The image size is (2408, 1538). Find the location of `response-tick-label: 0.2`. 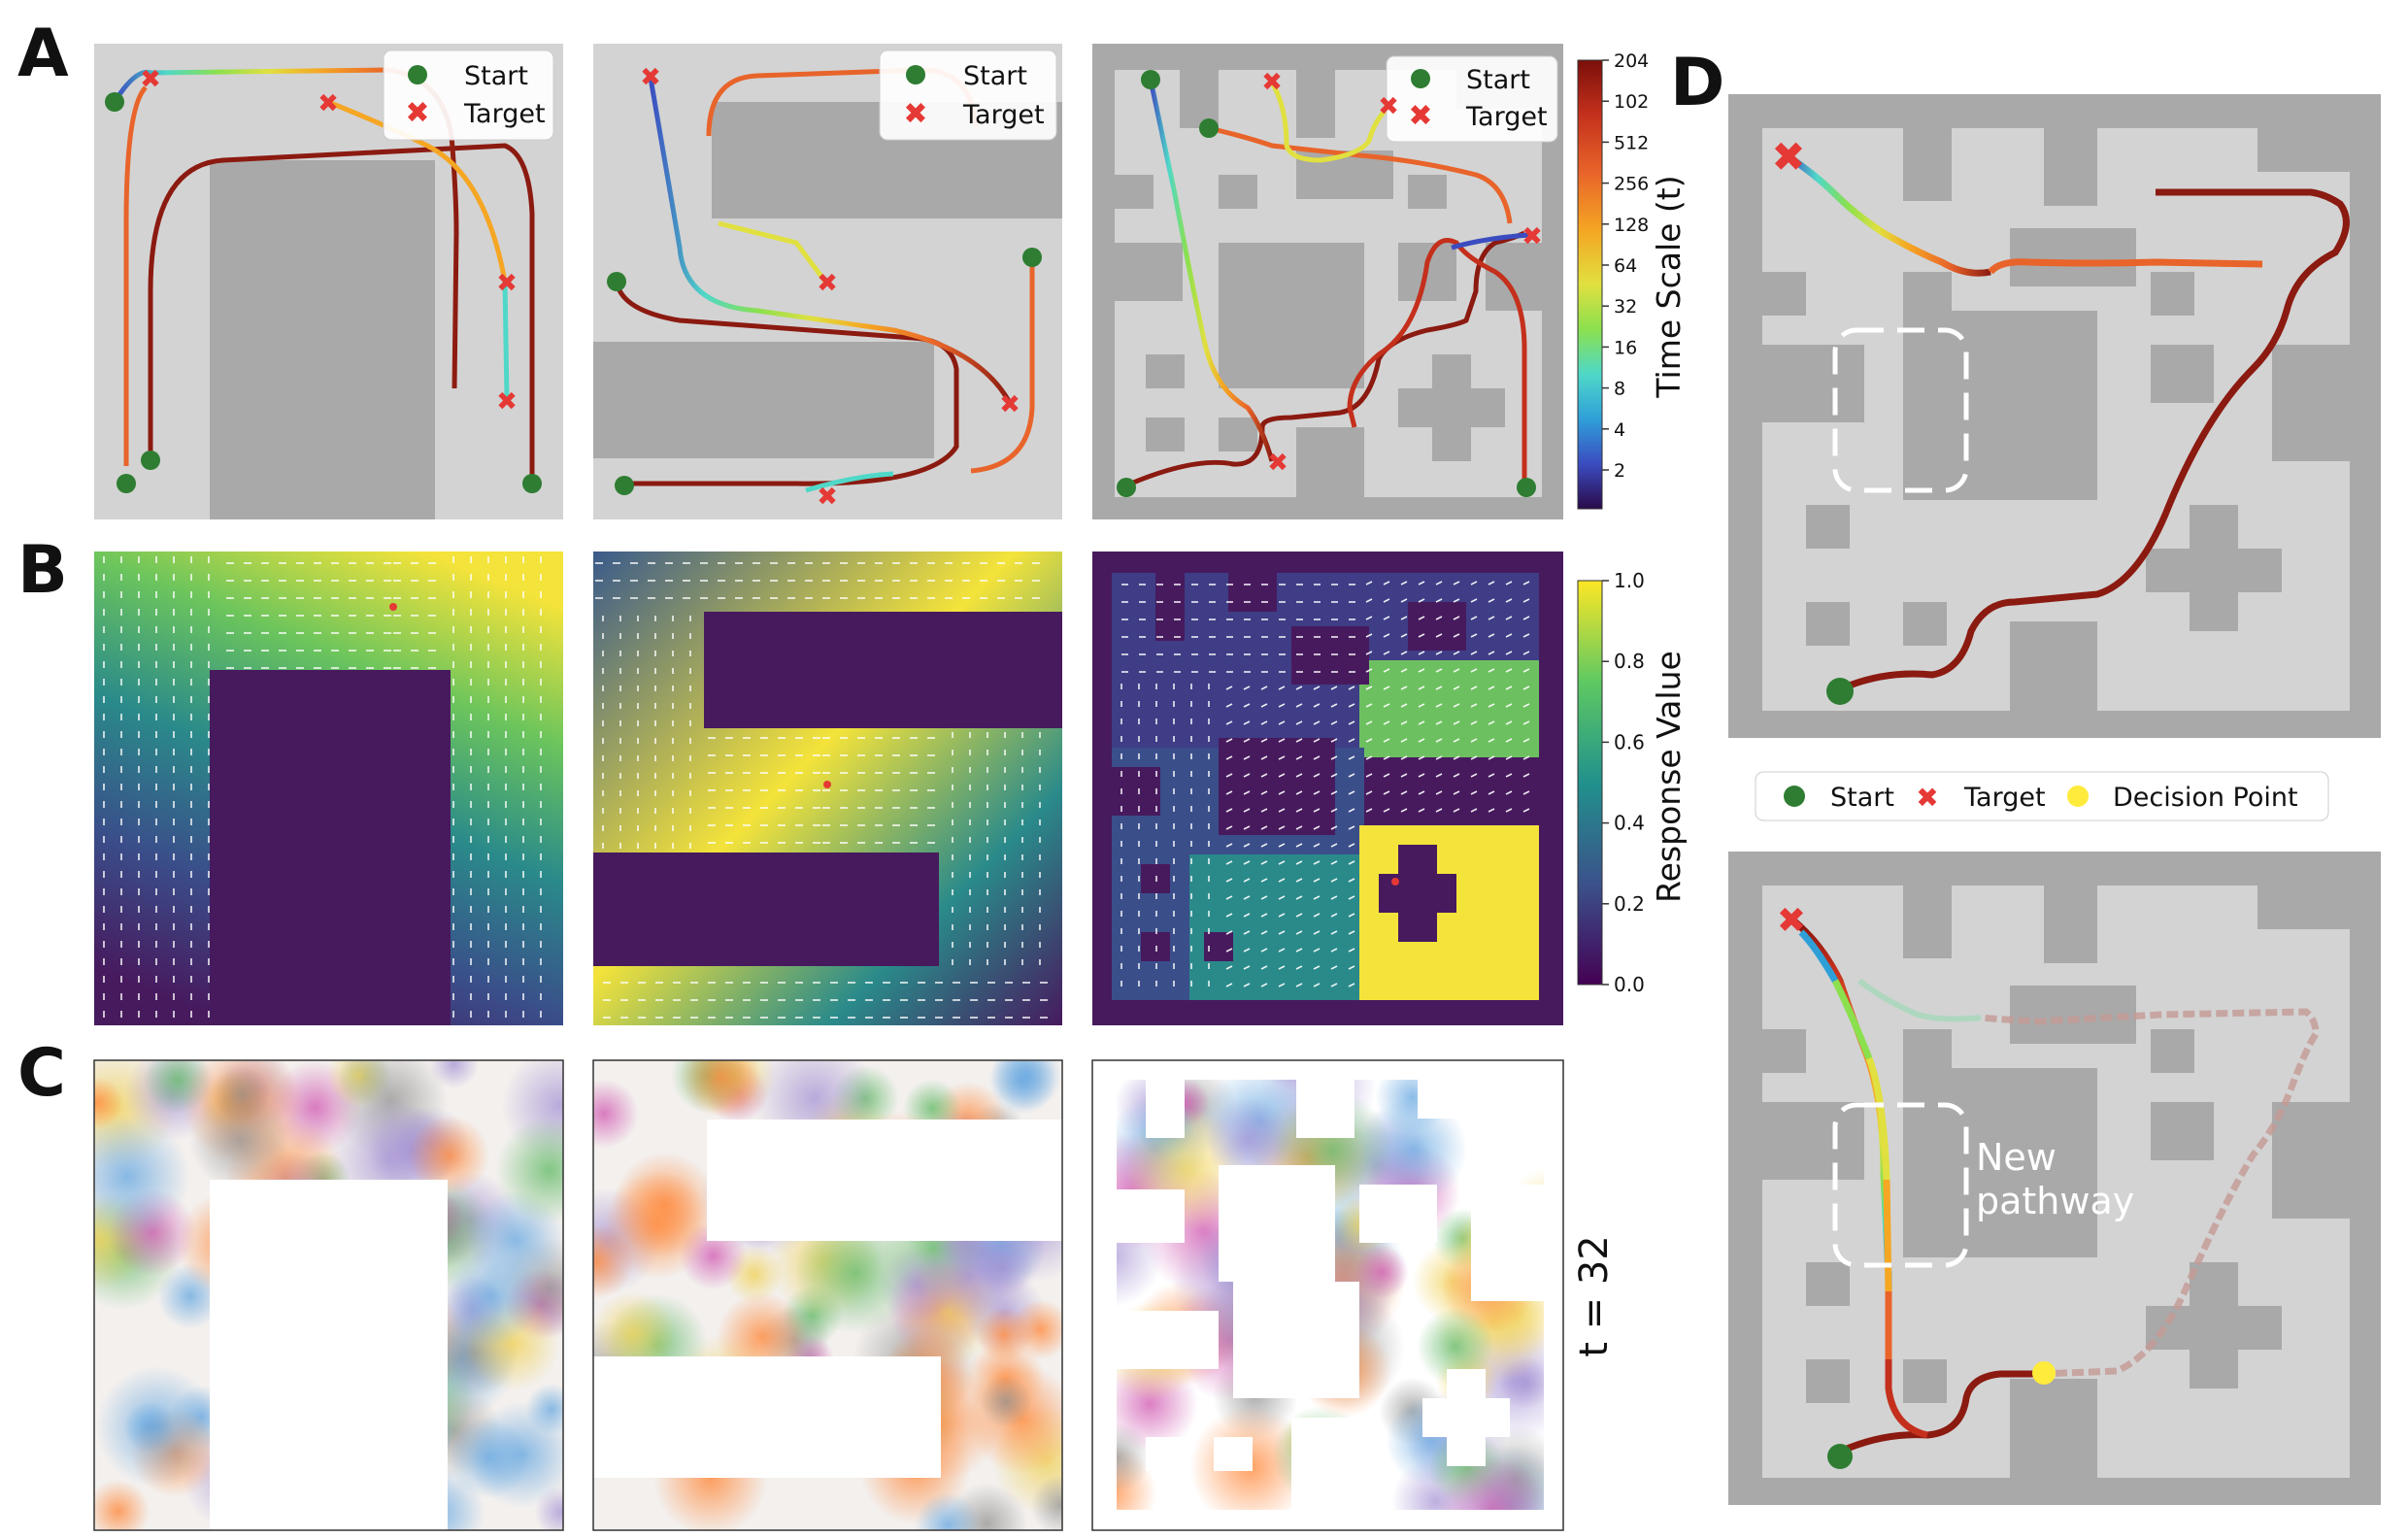

response-tick-label: 0.2 is located at coordinates (1630, 904).